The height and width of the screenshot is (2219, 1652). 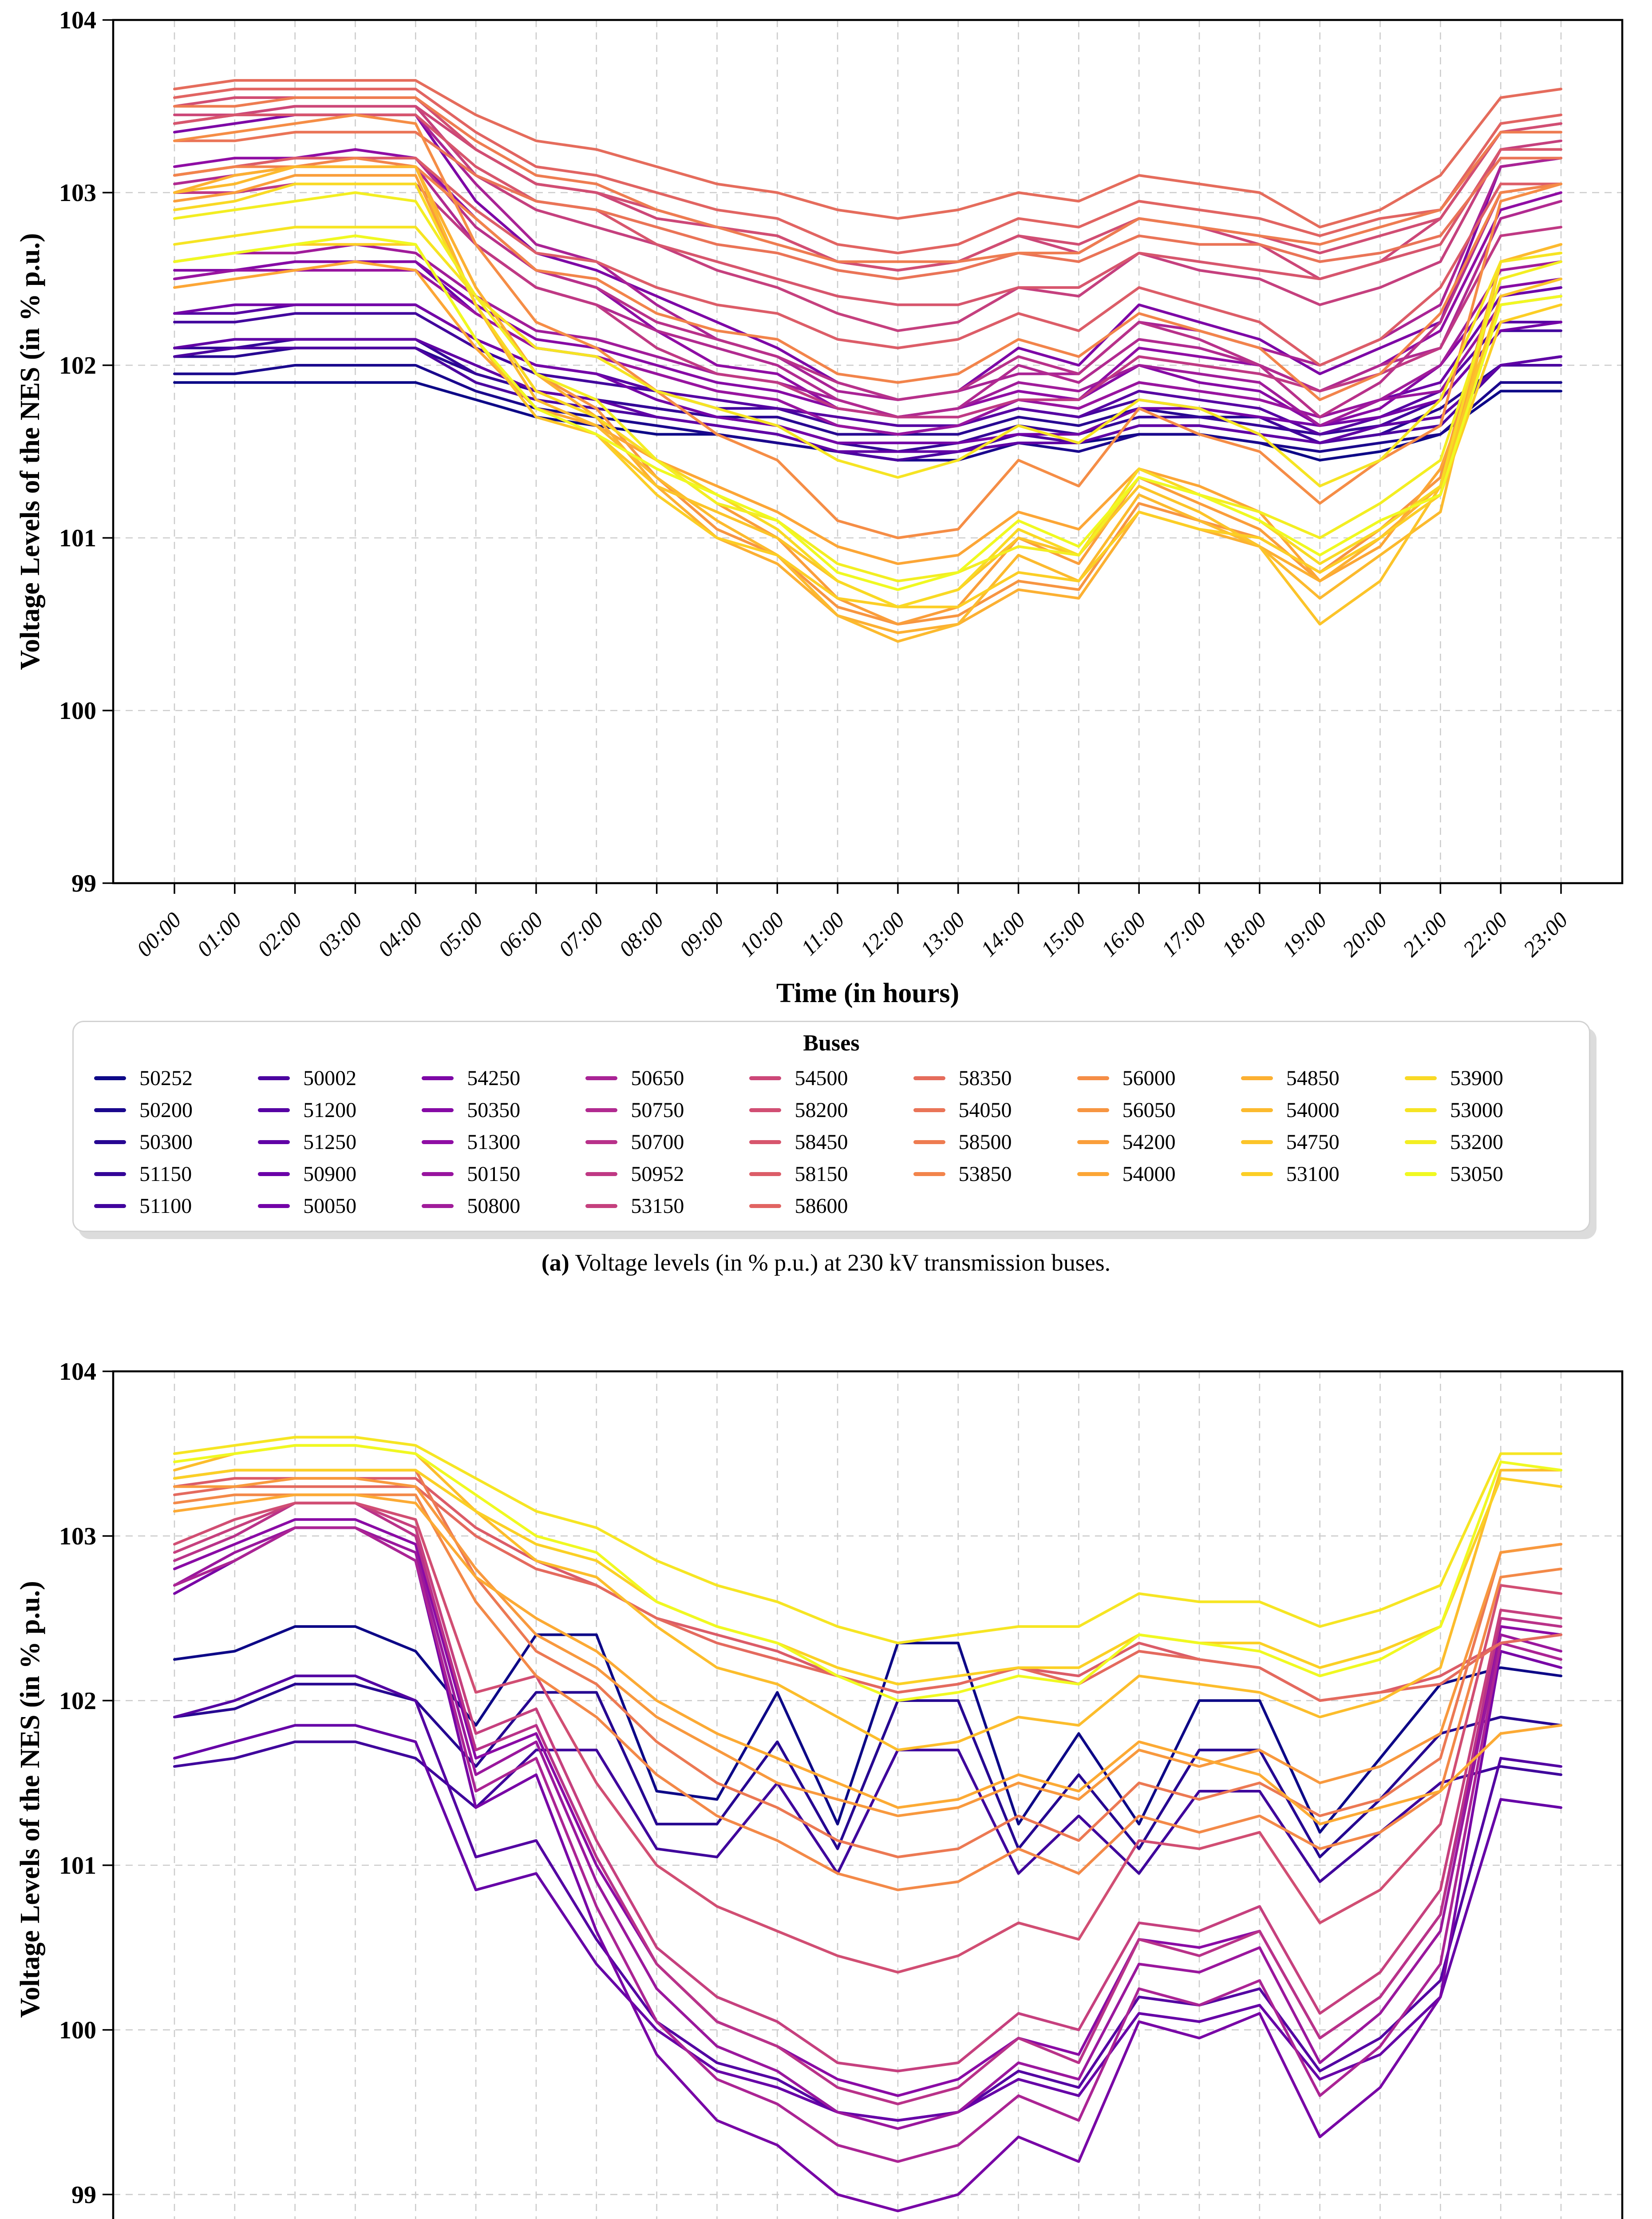 What do you see at coordinates (1476, 1142) in the screenshot?
I see `legend-bus-label: 53200` at bounding box center [1476, 1142].